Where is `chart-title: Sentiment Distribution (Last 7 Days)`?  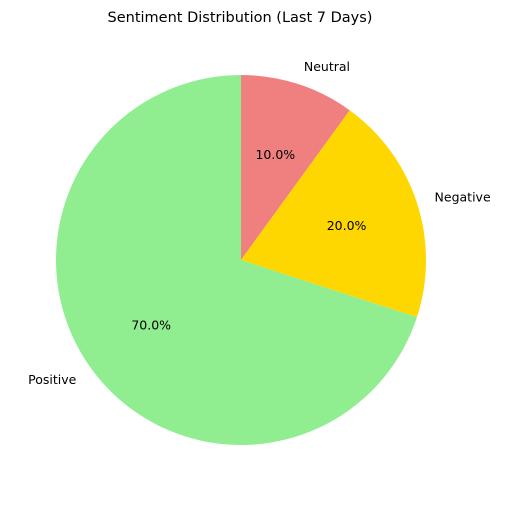 chart-title: Sentiment Distribution (Last 7 Days) is located at coordinates (240, 18).